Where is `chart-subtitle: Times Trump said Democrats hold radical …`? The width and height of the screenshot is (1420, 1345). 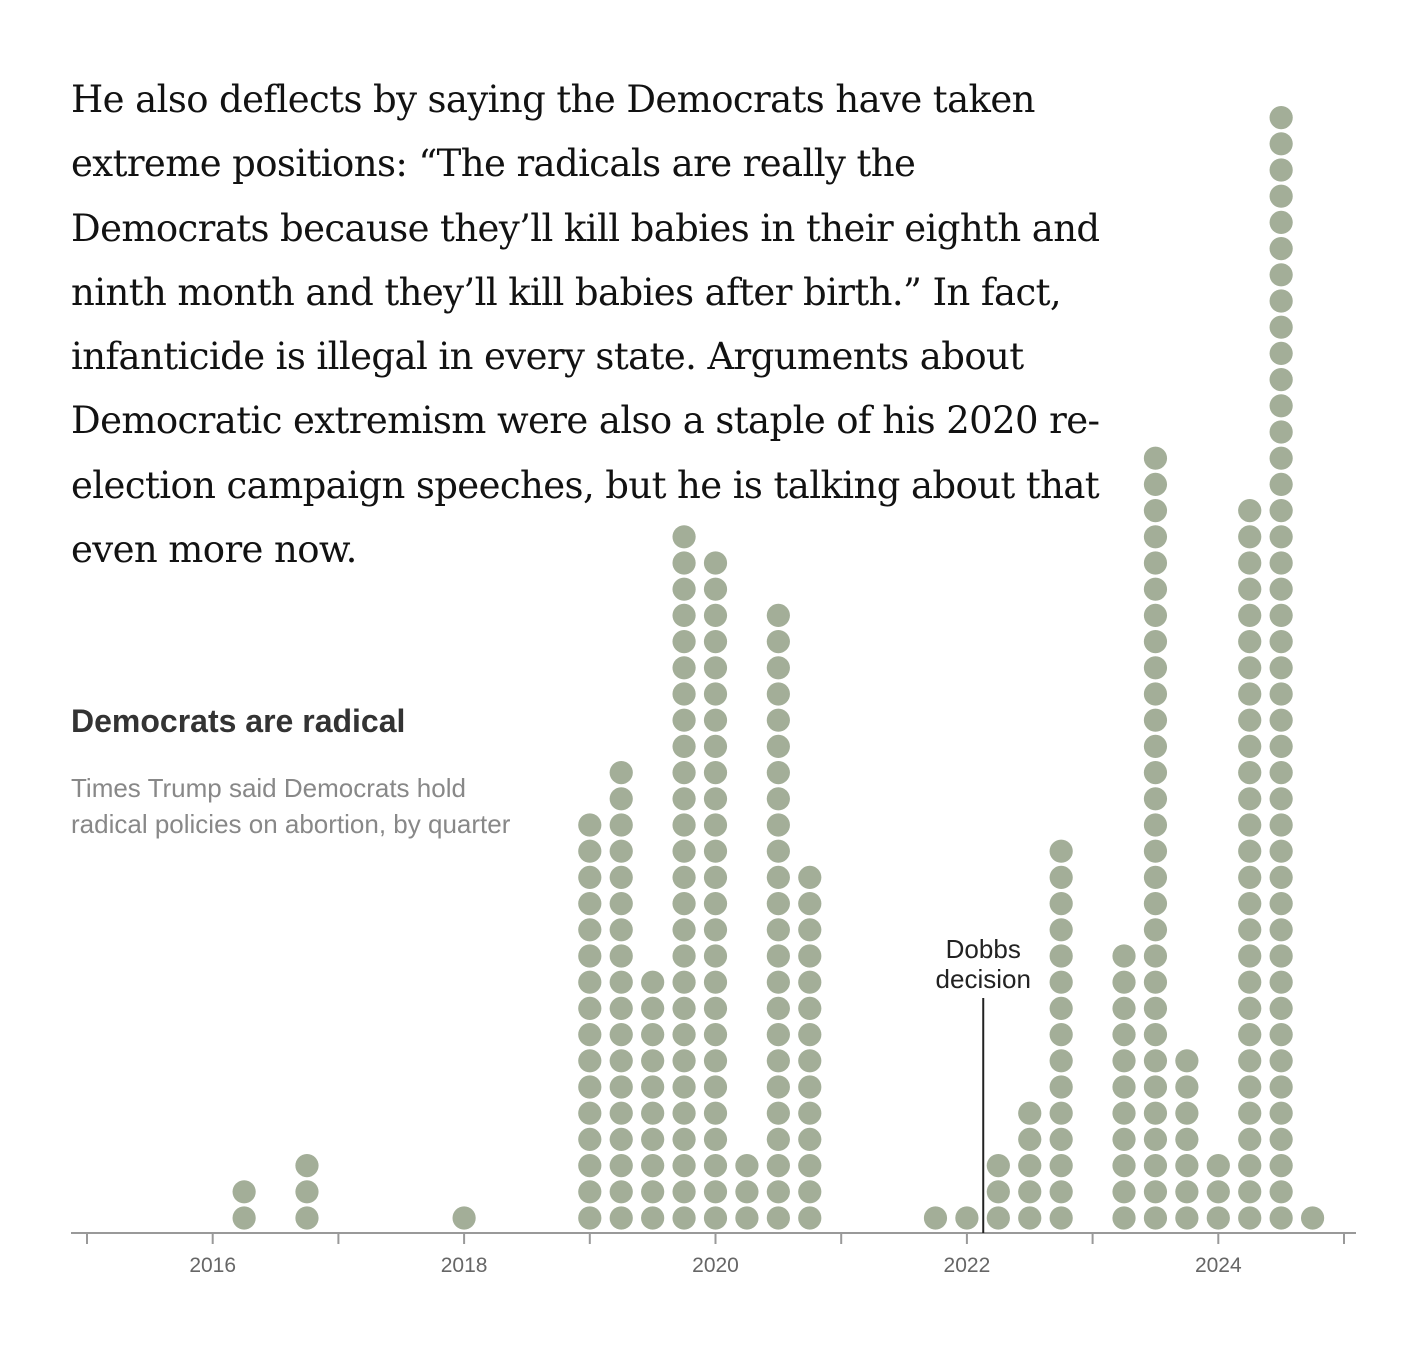
chart-subtitle: Times Trump said Democrats hold radical … is located at coordinates (291, 806).